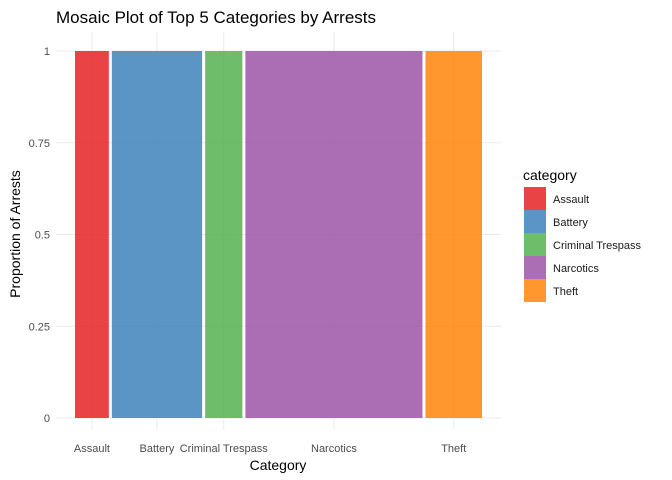  Describe the element at coordinates (576, 269) in the screenshot. I see `legend-label: Narcotics` at that location.